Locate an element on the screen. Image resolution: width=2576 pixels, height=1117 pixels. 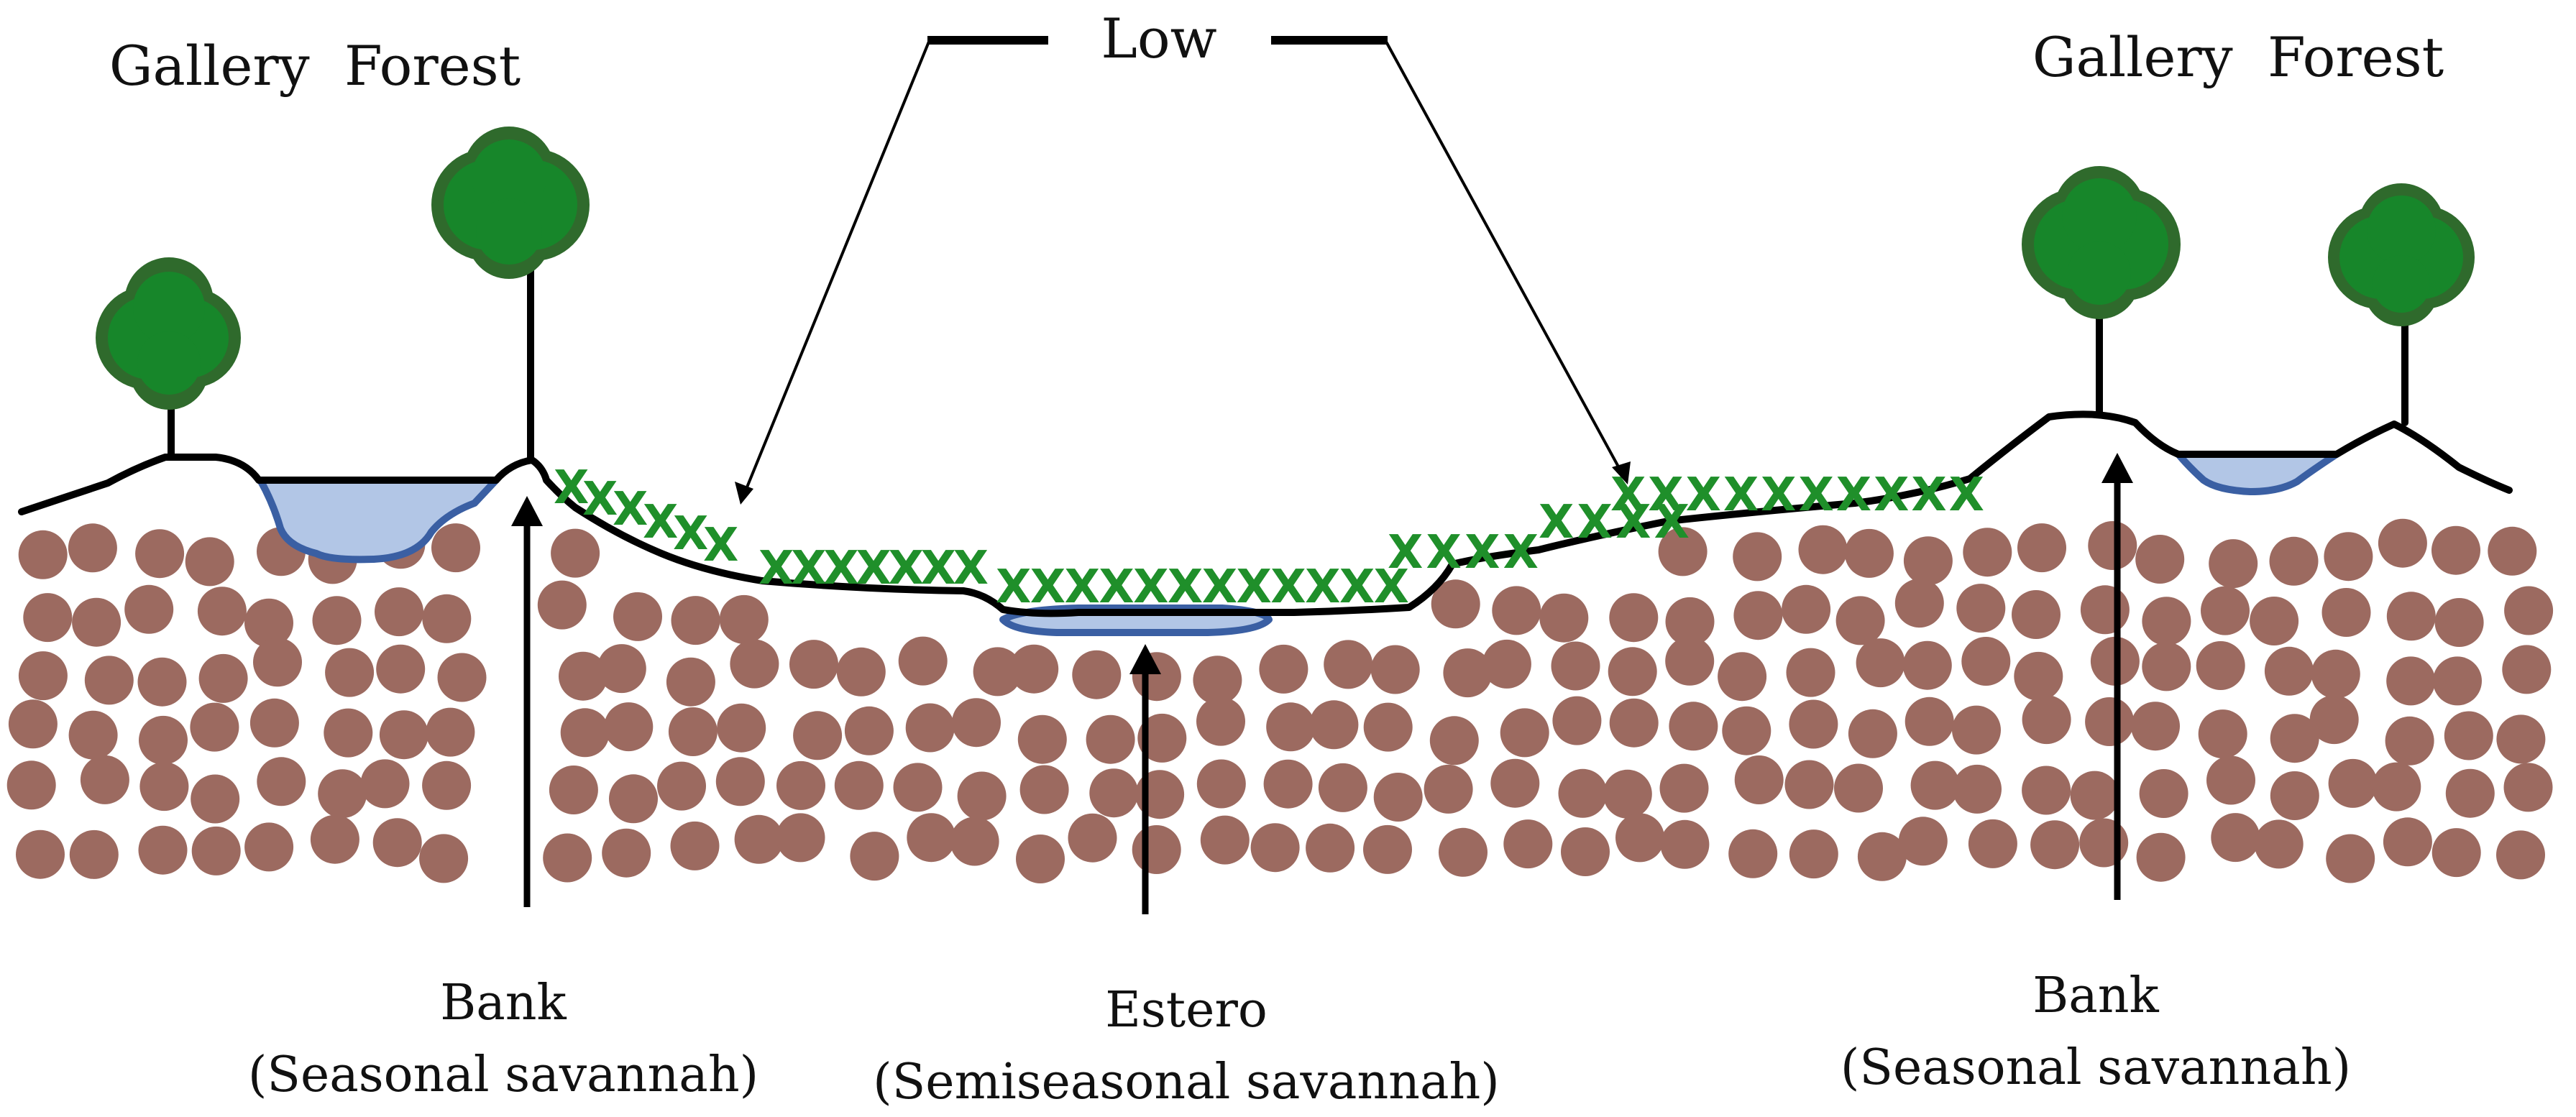
estero-subtitle: (Semiseasonal savannah) is located at coordinates (1186, 1082).